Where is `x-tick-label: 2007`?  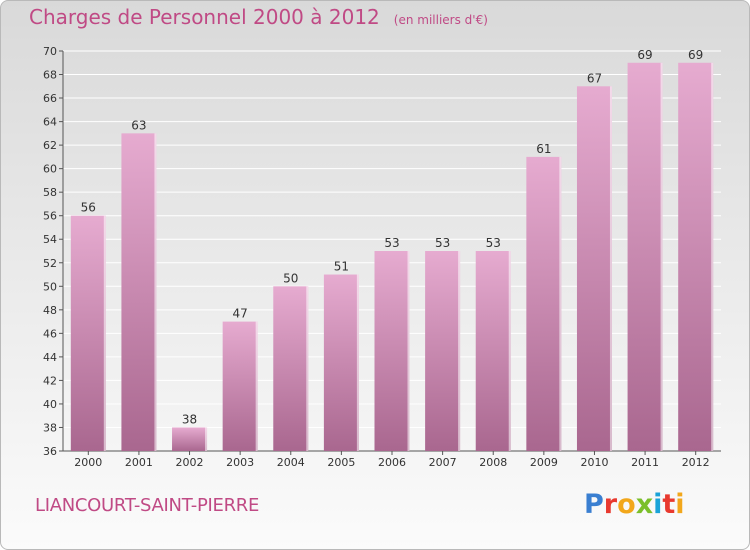 x-tick-label: 2007 is located at coordinates (443, 462).